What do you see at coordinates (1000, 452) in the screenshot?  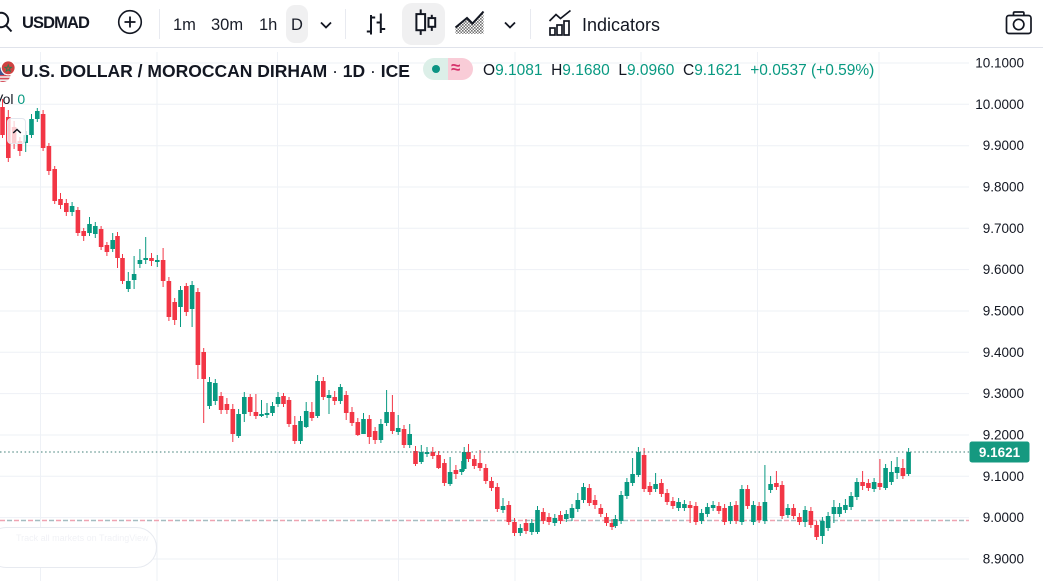 I see `svg-text: 9.1621` at bounding box center [1000, 452].